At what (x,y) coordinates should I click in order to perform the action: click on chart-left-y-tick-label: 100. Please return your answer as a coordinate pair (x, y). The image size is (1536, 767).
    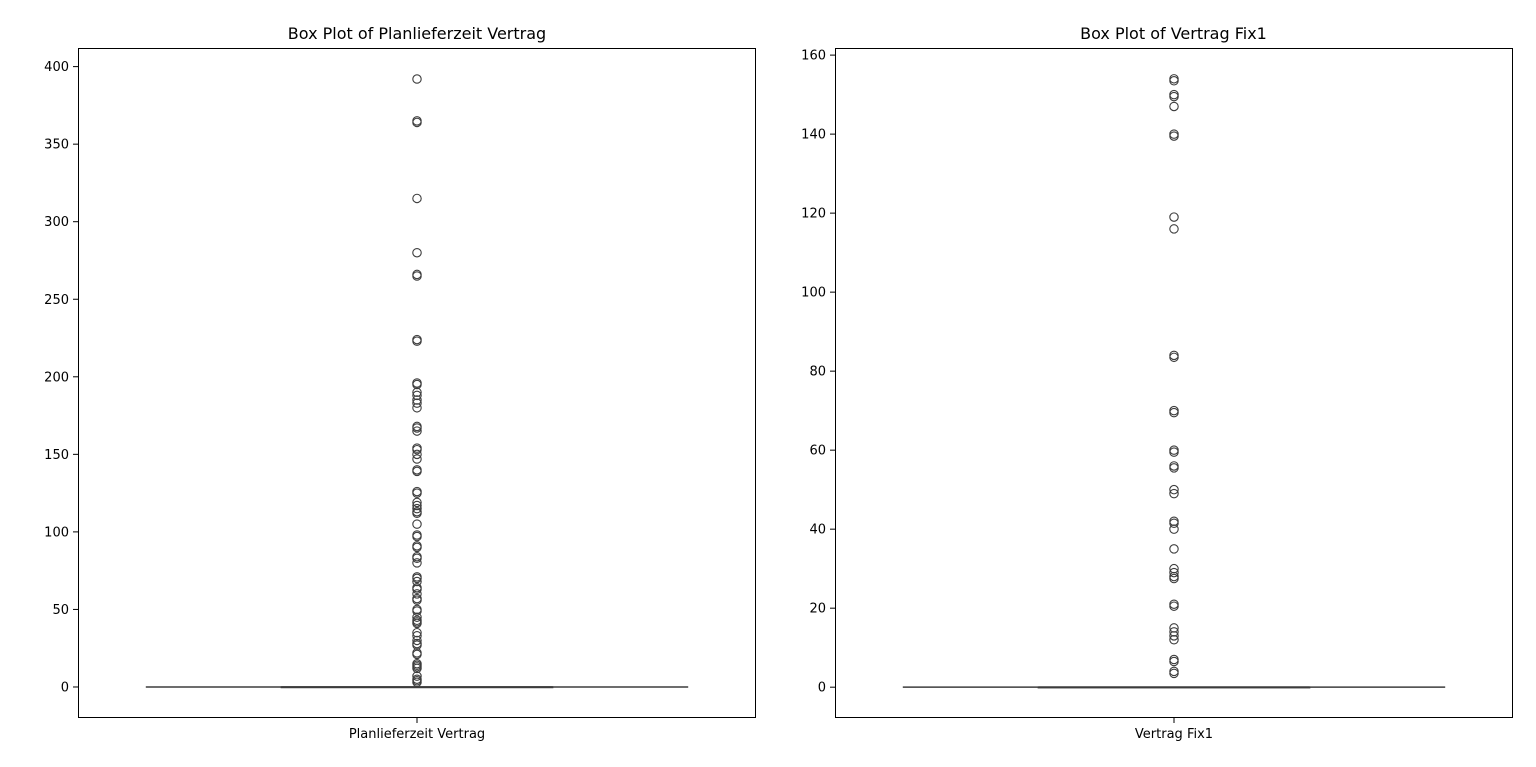
    Looking at the image, I should click on (56, 532).